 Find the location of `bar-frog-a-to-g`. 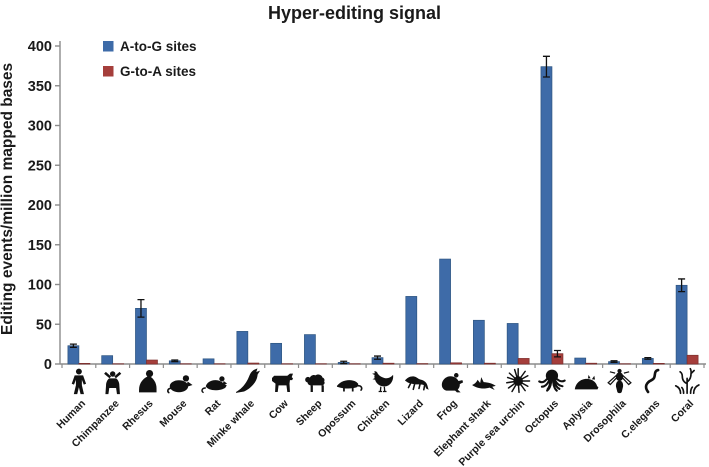

bar-frog-a-to-g is located at coordinates (445, 311).